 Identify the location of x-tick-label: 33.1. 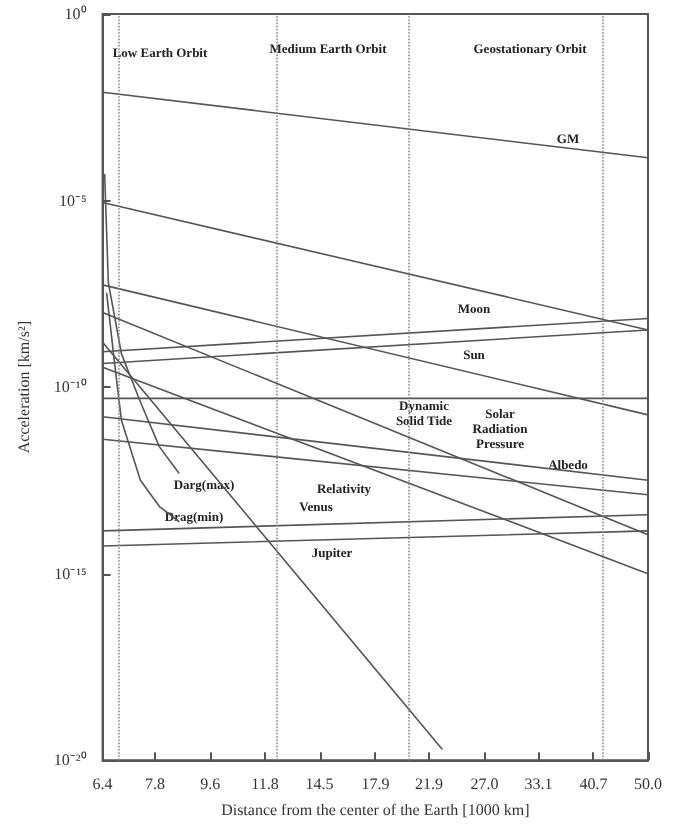
(538, 784).